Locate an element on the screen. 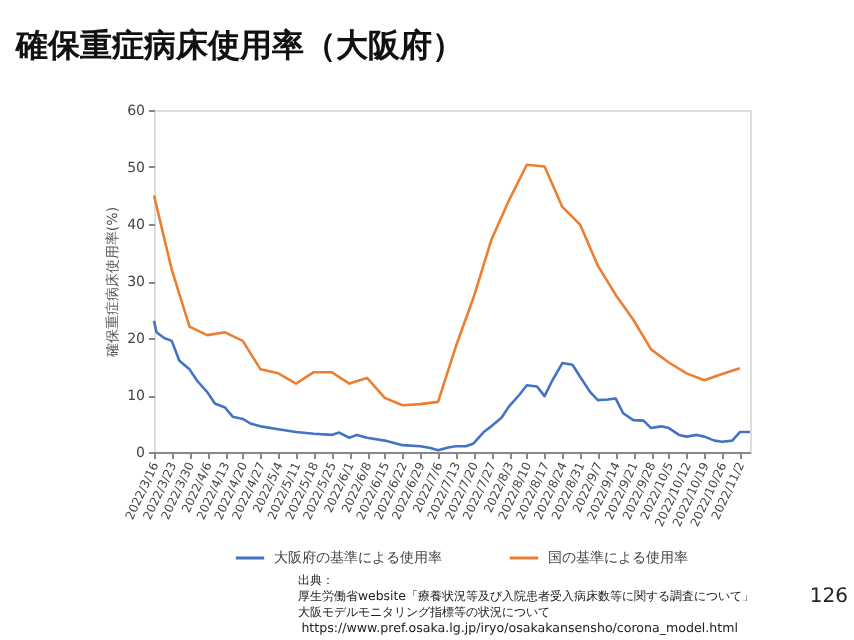 Image resolution: width=854 pixels, height=640 pixels. line-series is located at coordinates (452, 385).